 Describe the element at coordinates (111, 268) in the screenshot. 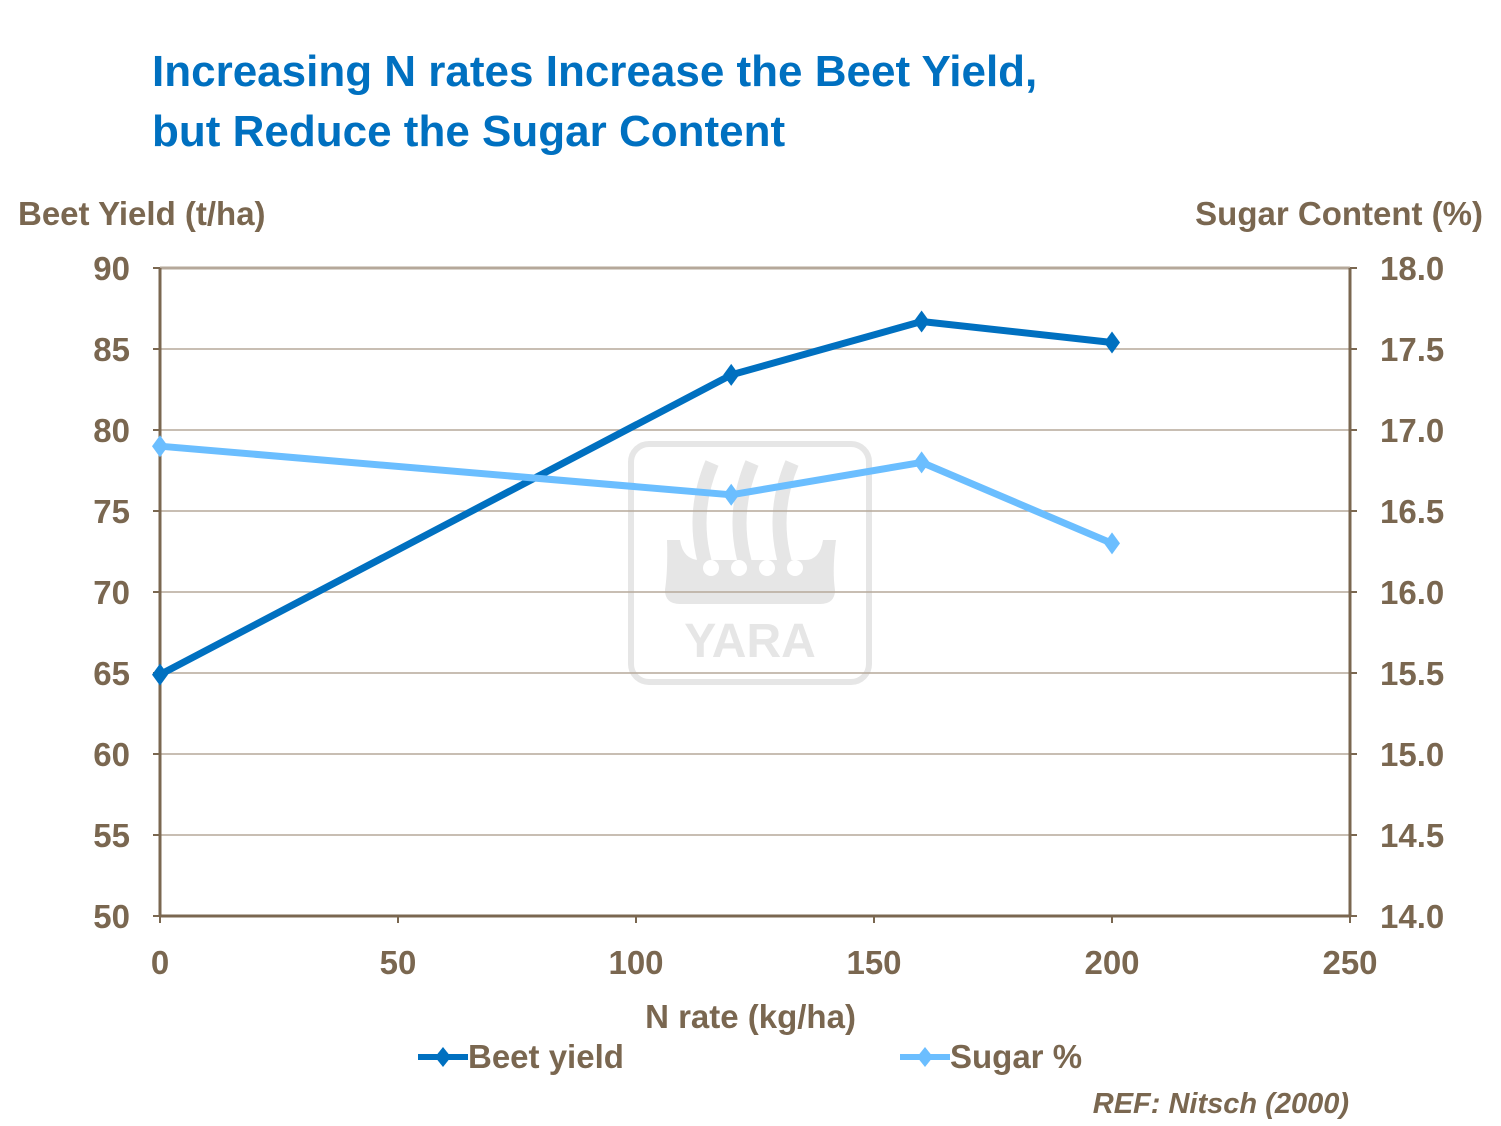

I see `y-tick-label-left: 90` at that location.